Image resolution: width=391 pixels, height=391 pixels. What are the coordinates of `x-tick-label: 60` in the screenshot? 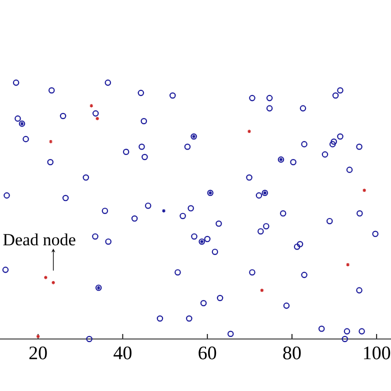 It's located at (207, 353).